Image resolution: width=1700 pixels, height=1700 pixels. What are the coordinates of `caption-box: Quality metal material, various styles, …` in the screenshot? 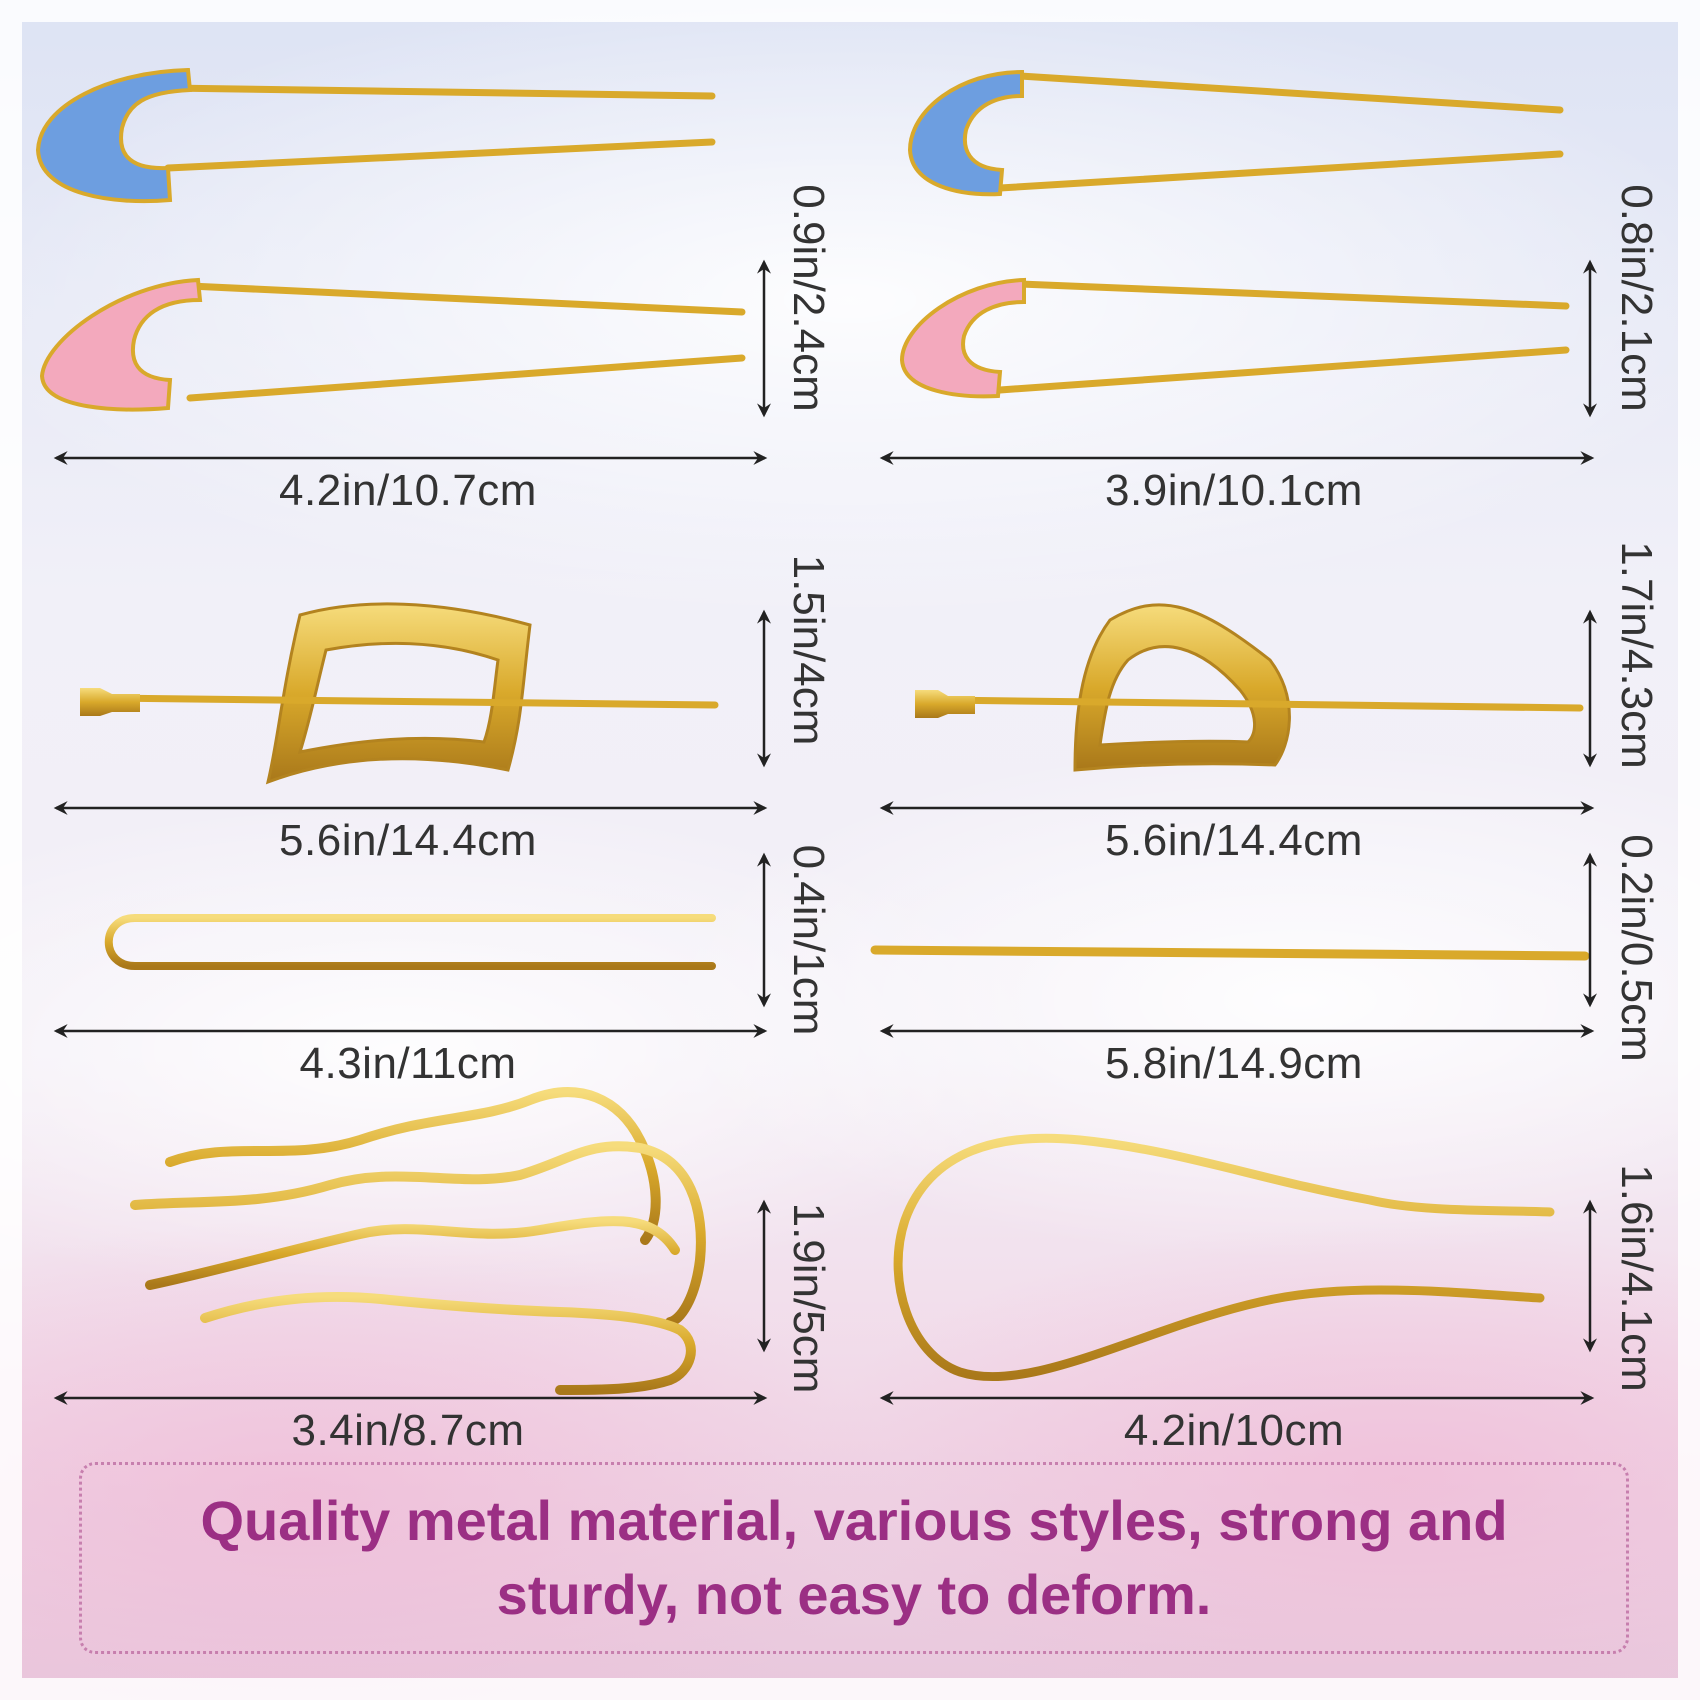 It's located at (854, 1558).